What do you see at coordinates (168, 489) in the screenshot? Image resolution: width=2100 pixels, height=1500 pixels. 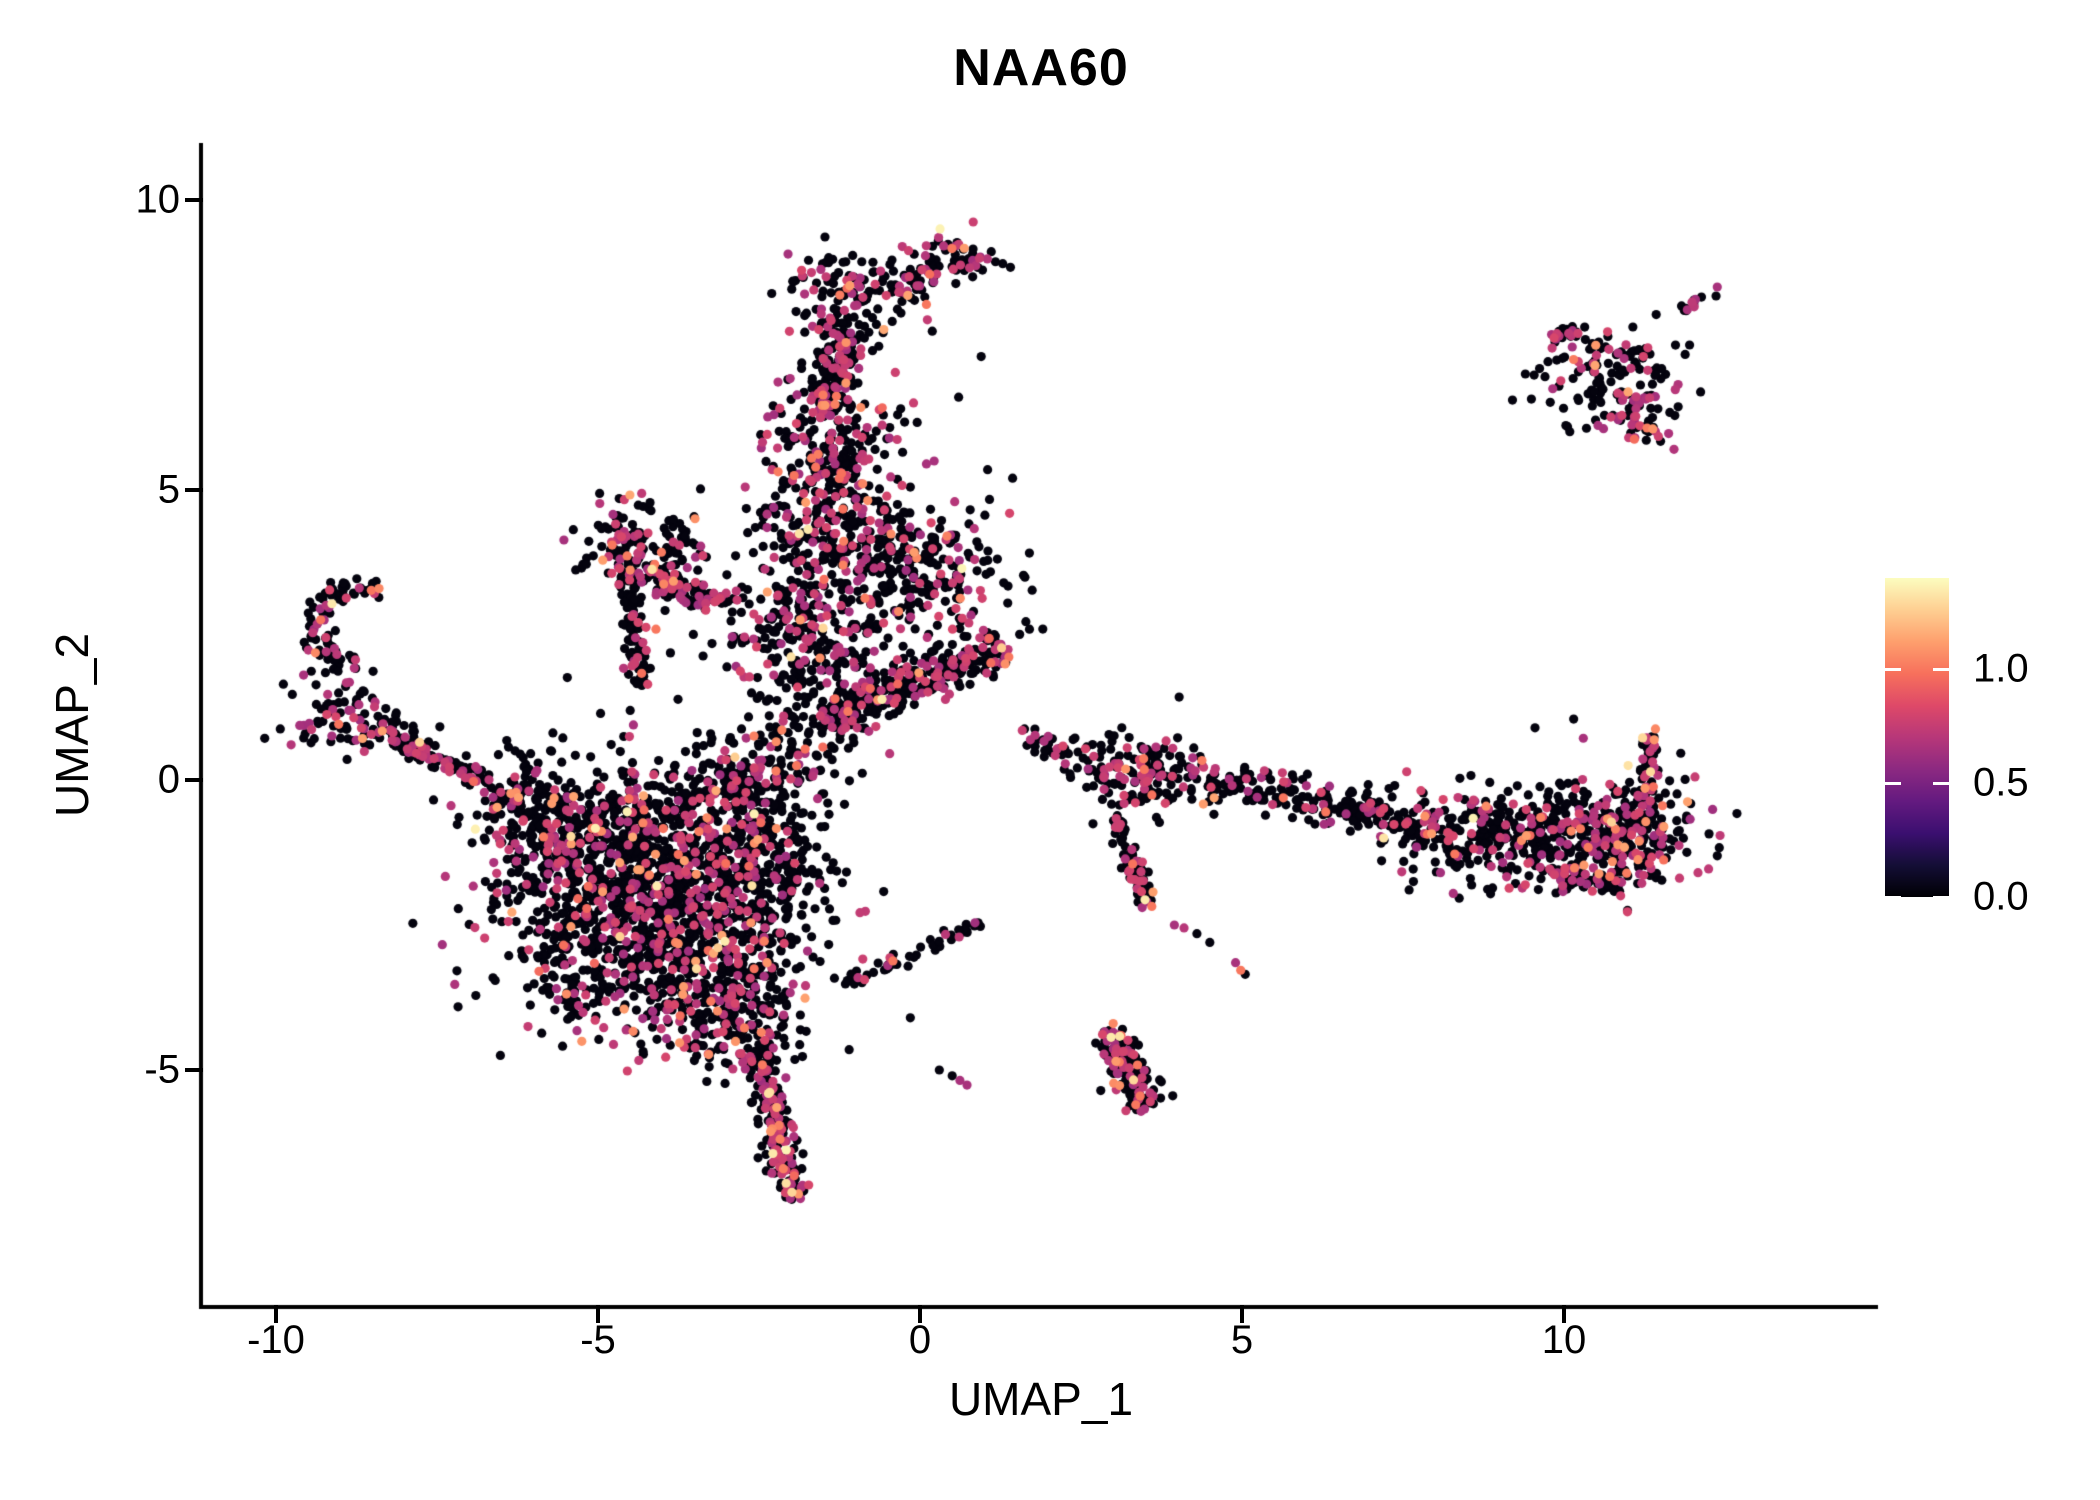 I see `y-tick-label: 5` at bounding box center [168, 489].